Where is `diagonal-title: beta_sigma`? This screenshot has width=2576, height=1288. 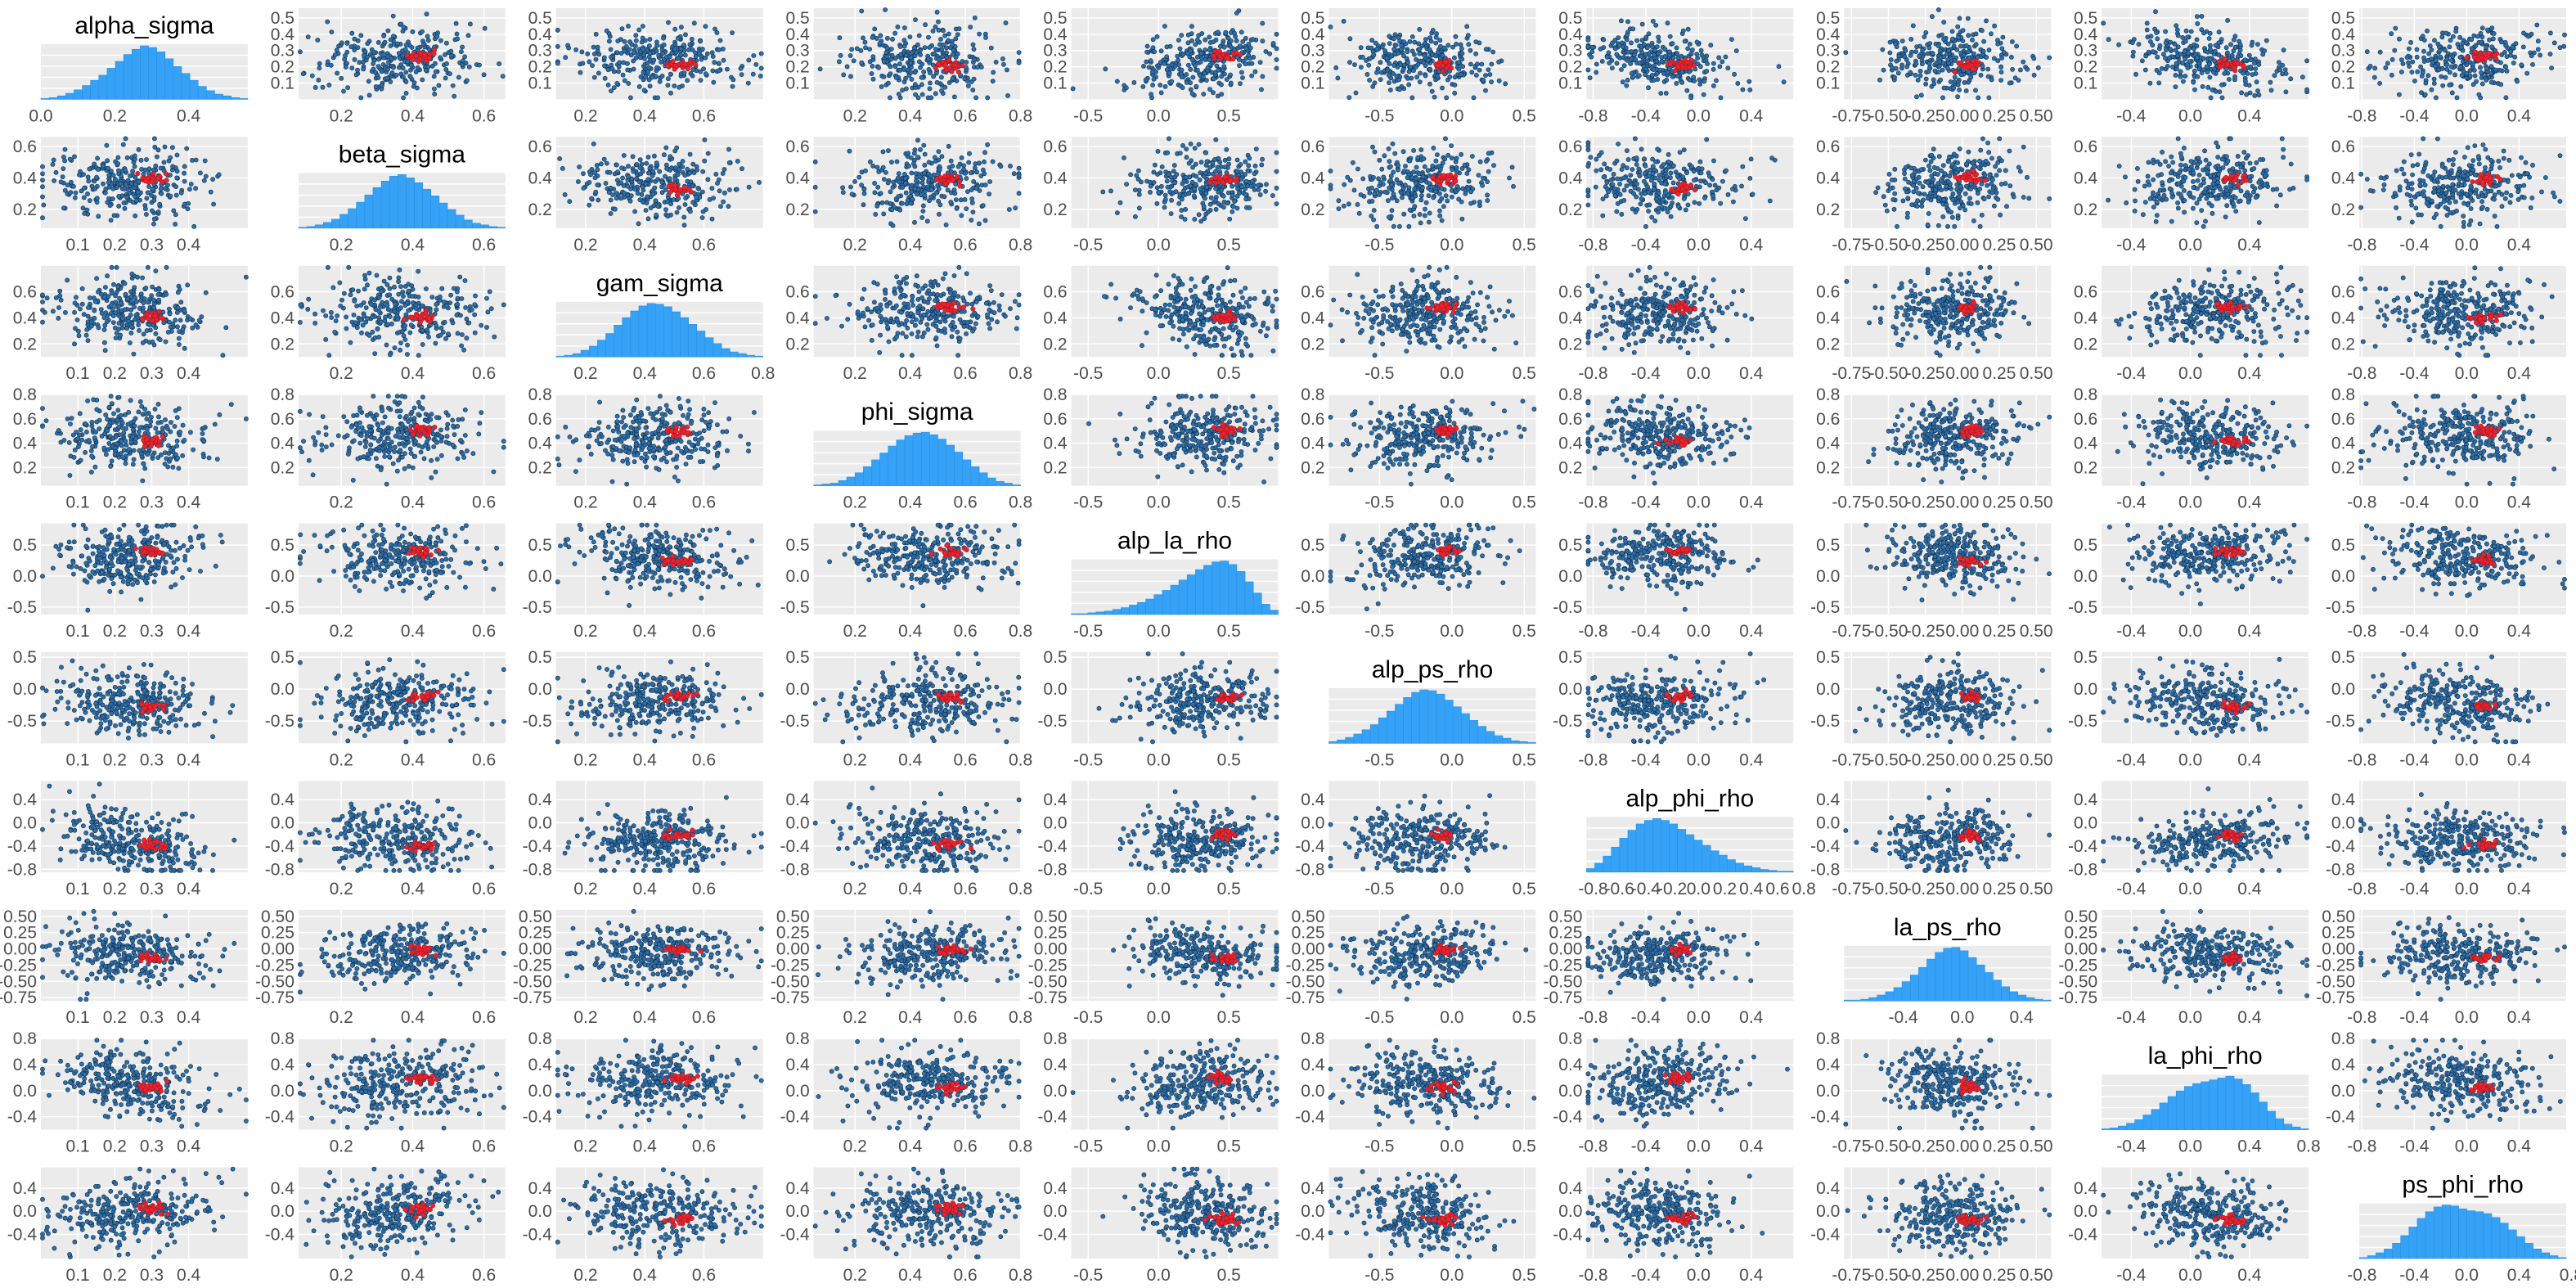
diagonal-title: beta_sigma is located at coordinates (402, 154).